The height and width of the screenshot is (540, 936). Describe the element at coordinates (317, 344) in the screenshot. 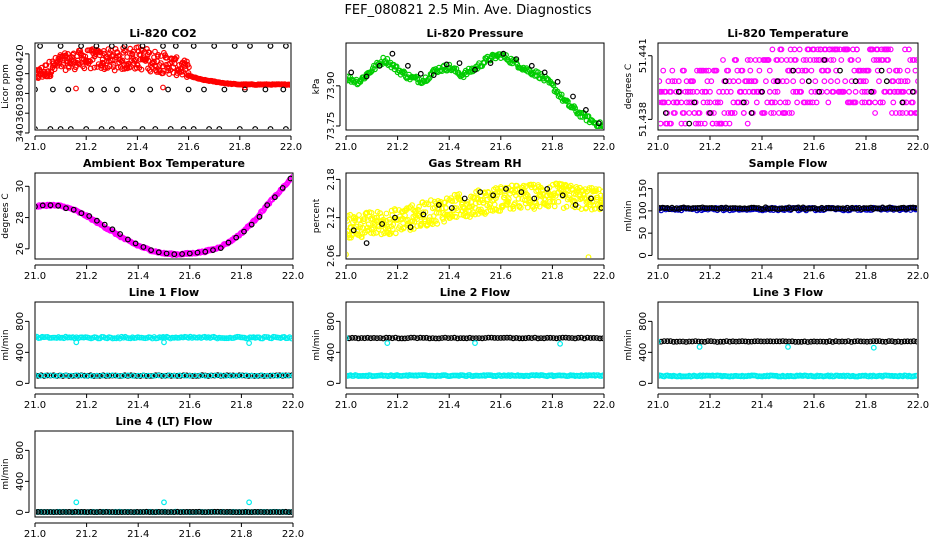

I see `y-axis-label: ml/min` at that location.